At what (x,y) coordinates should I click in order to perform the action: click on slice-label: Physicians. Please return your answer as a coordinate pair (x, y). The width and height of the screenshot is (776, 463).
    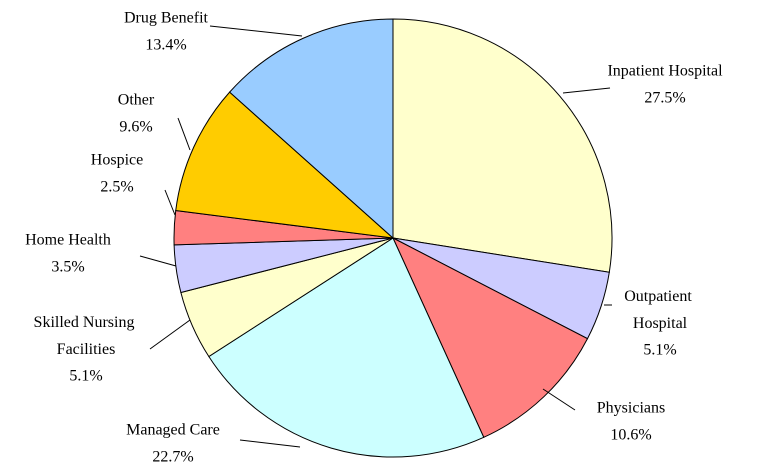
    Looking at the image, I should click on (631, 408).